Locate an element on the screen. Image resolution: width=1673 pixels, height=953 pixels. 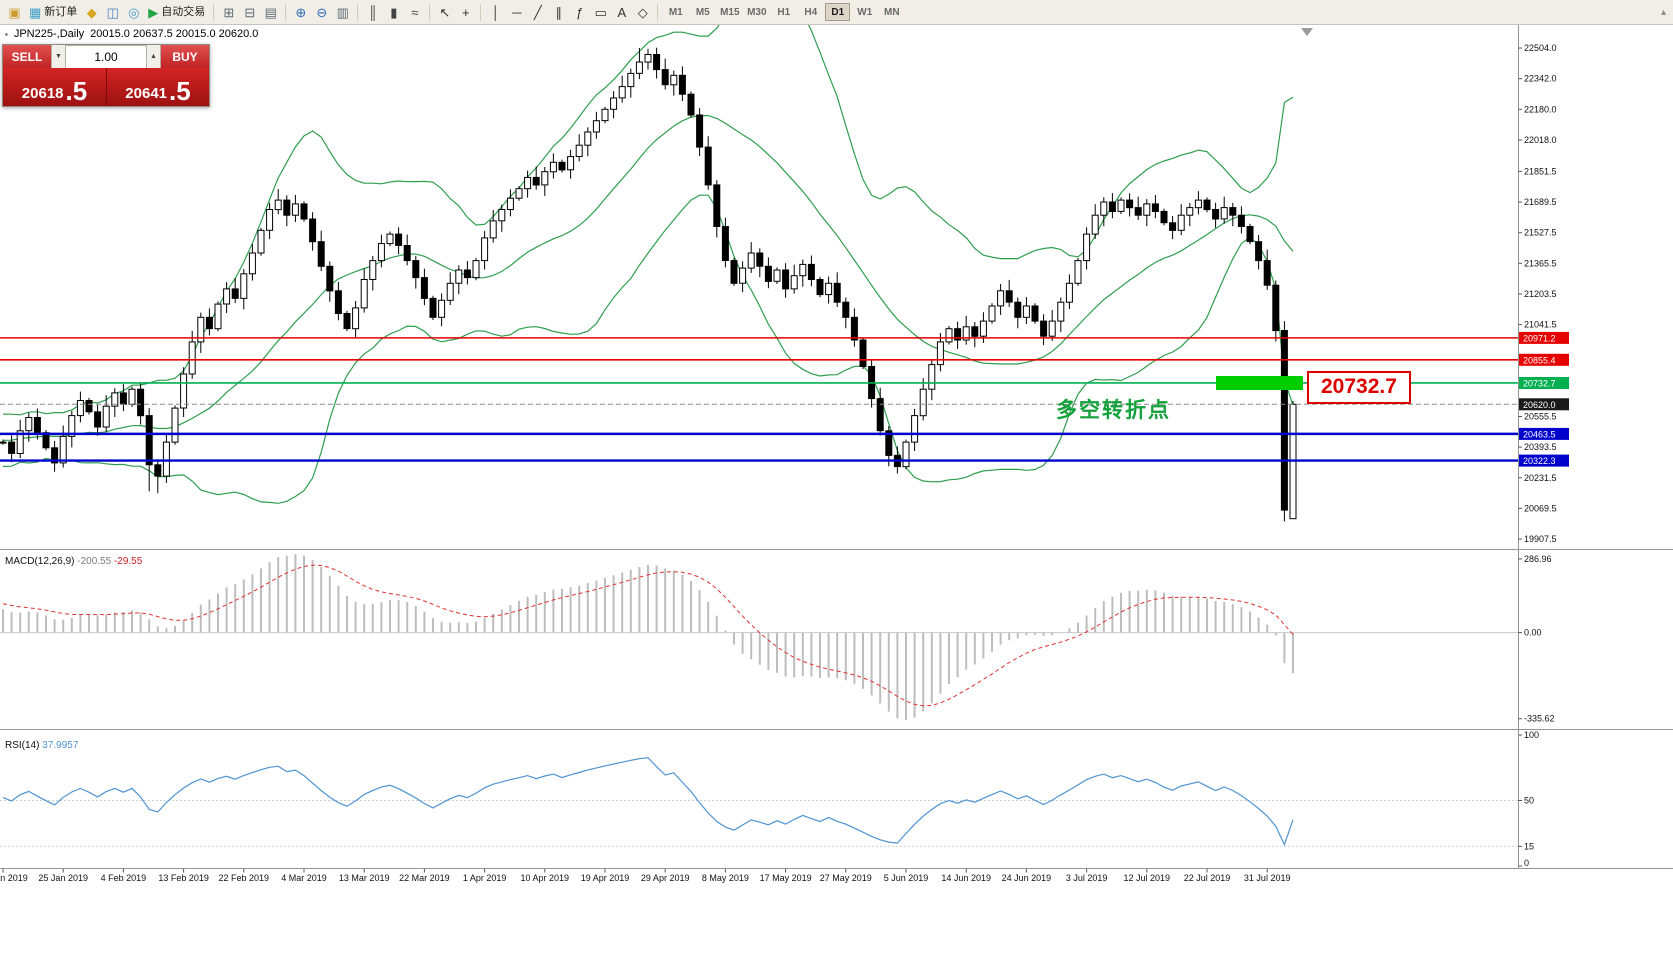
toolbar-group: │ ─ ╱ ∥ ƒ ▭ A ◇ is located at coordinates (569, 12).